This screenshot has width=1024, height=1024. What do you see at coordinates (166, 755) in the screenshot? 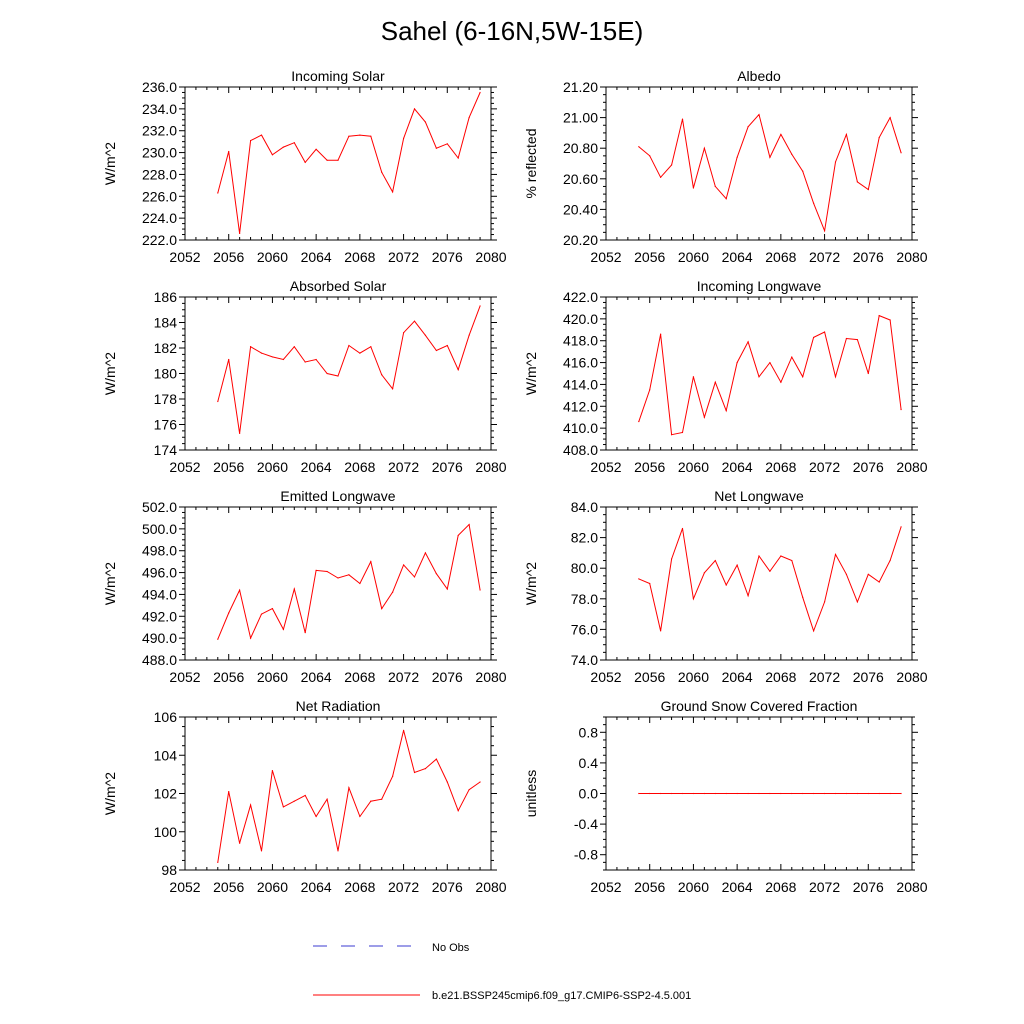
I see `y-tick-label: 104` at bounding box center [166, 755].